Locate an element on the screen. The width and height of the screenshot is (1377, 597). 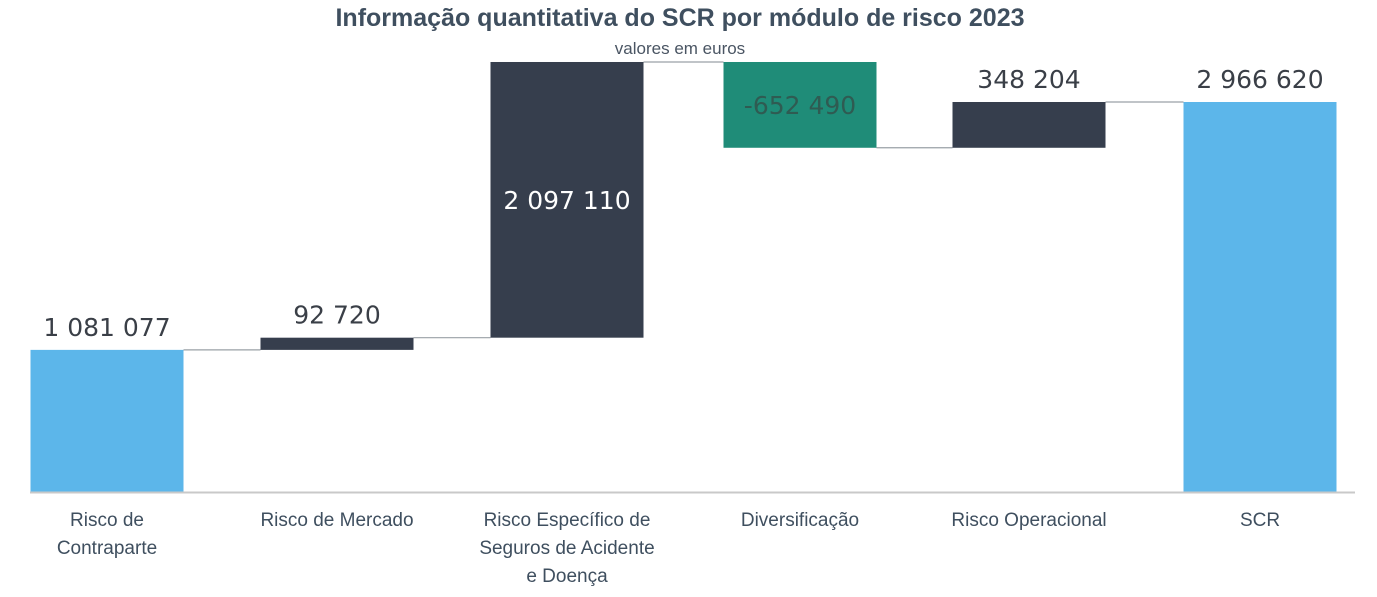
category-label-6: SCR is located at coordinates (1260, 520).